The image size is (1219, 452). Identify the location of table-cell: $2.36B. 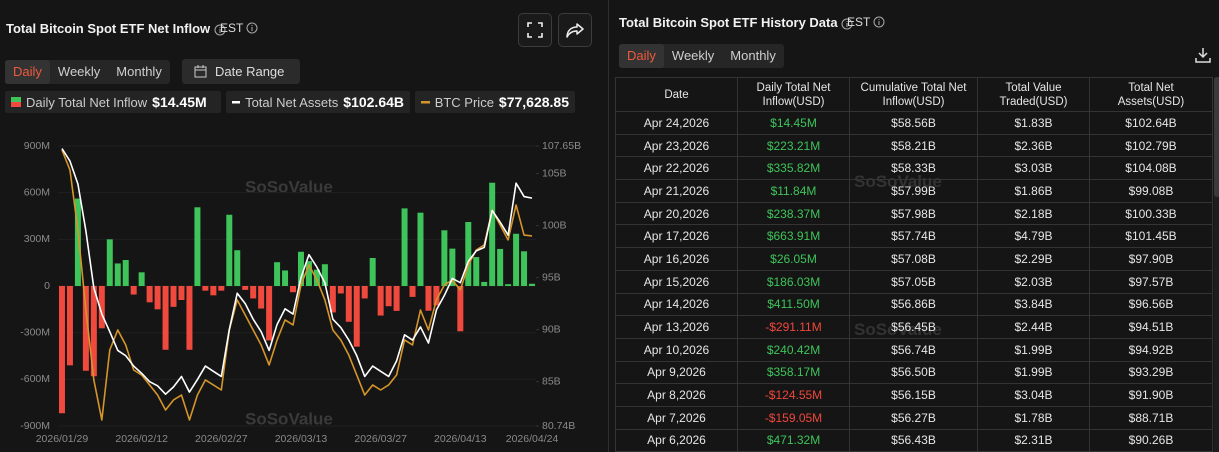
(1033, 145).